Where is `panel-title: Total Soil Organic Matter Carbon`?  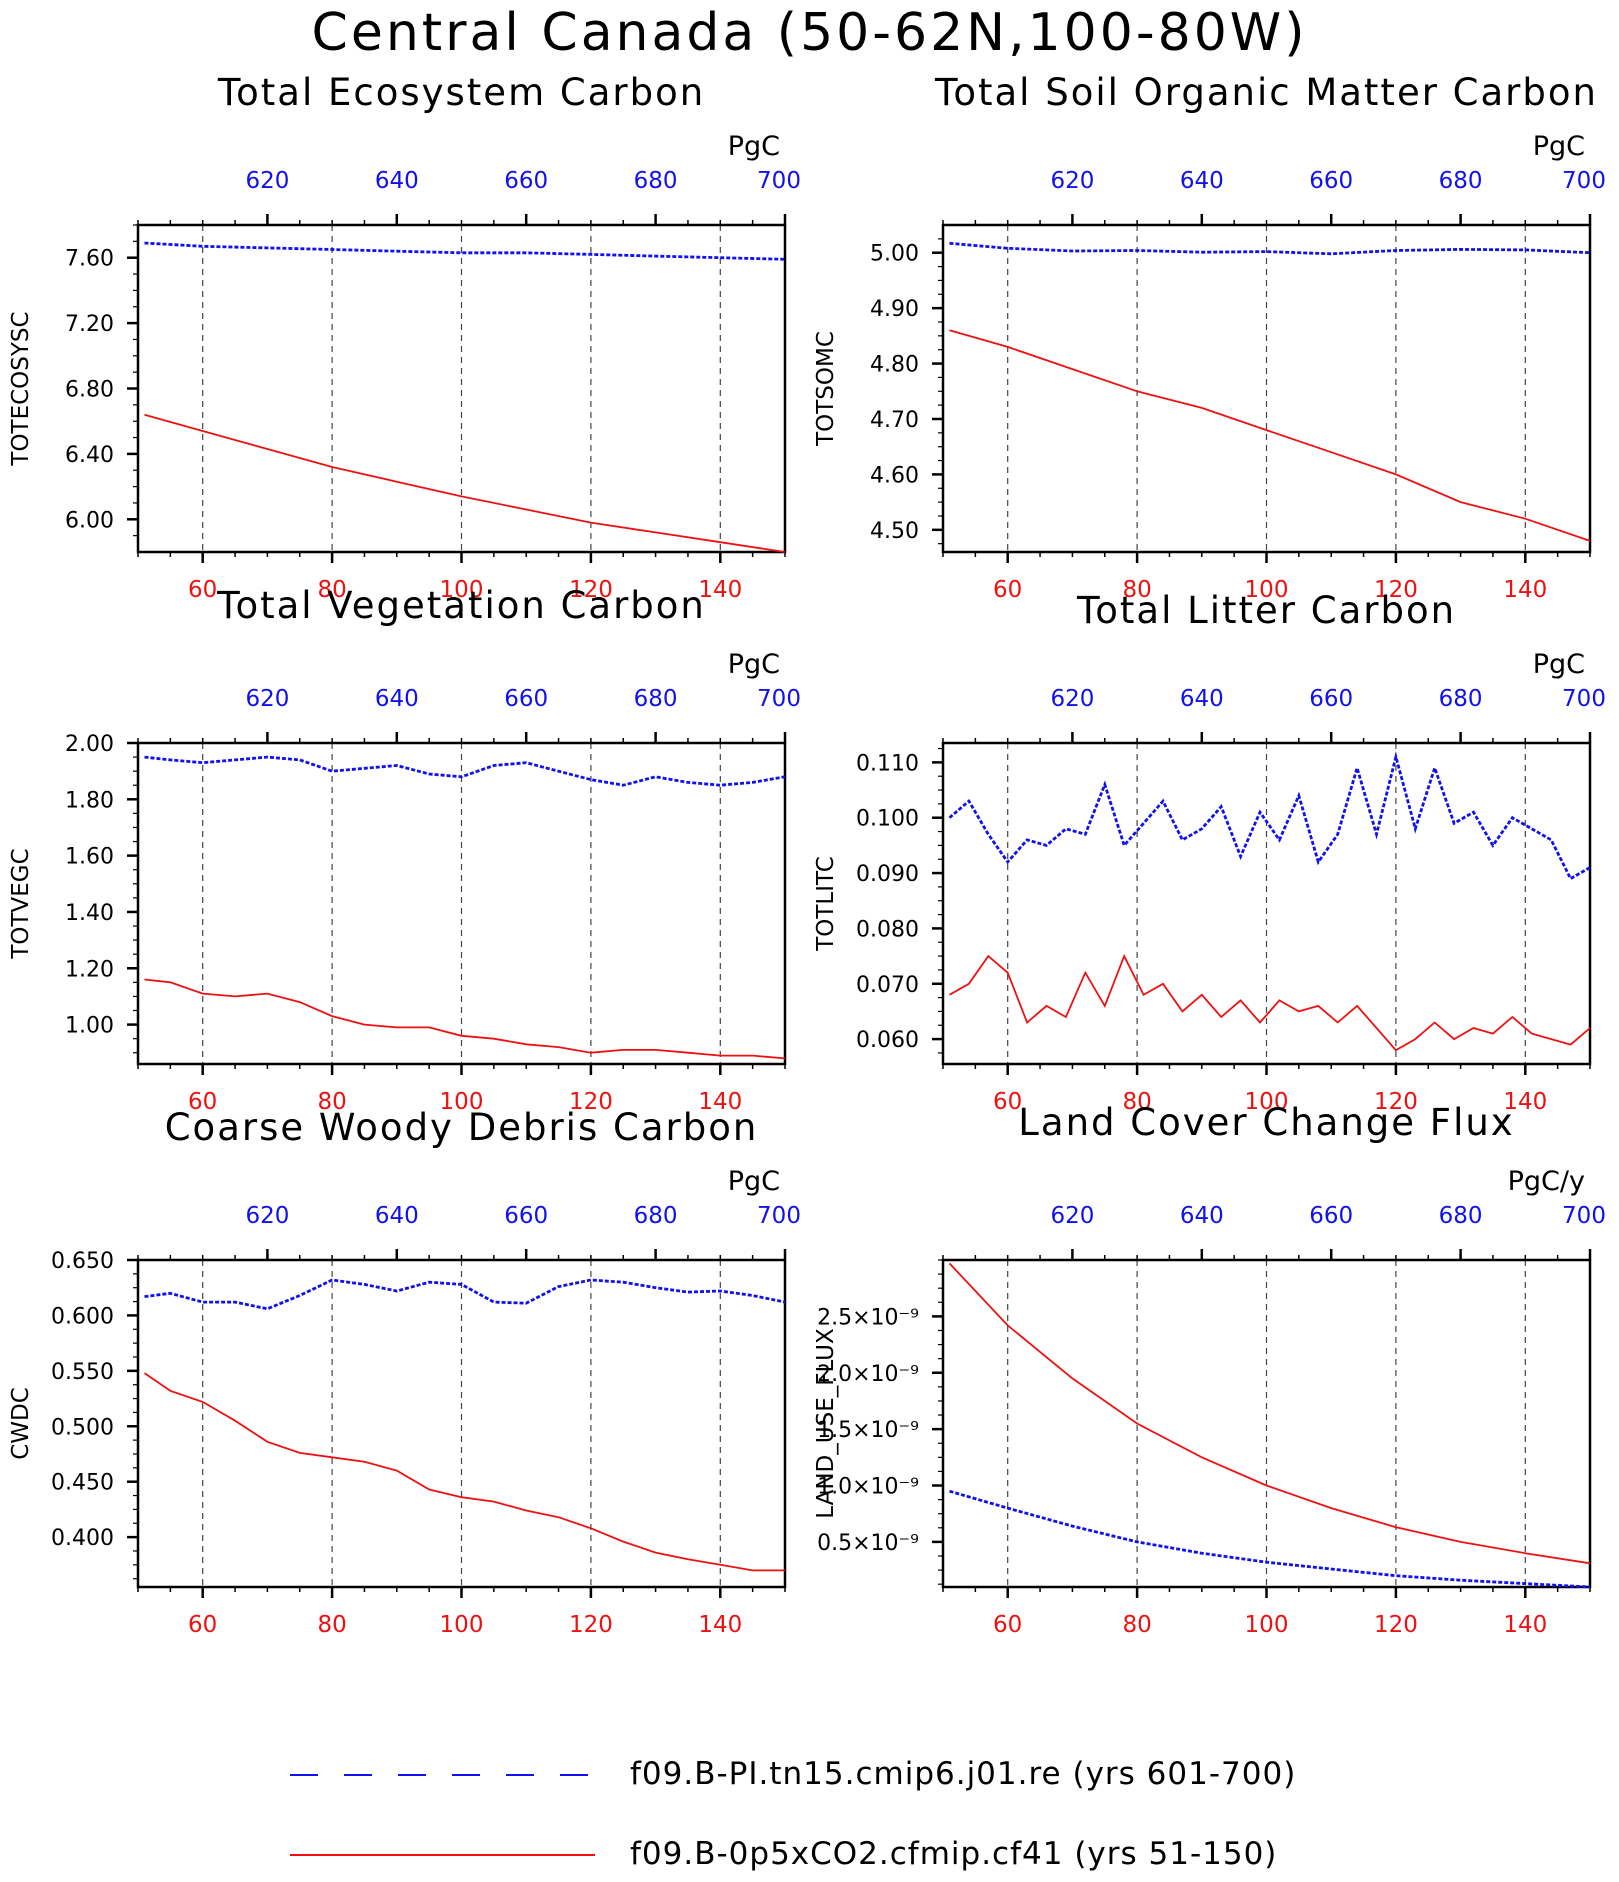 panel-title: Total Soil Organic Matter Carbon is located at coordinates (1266, 92).